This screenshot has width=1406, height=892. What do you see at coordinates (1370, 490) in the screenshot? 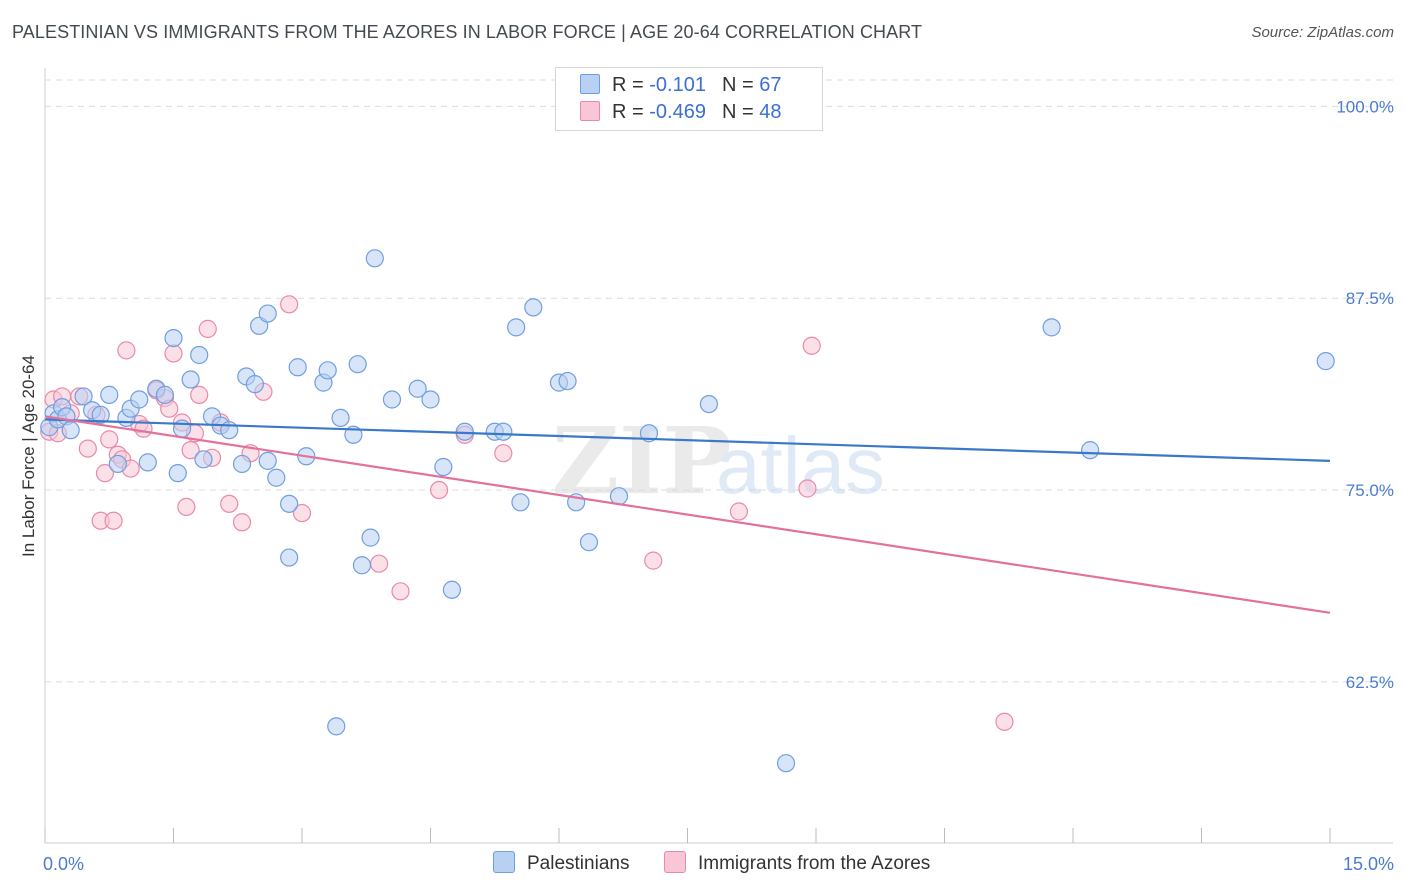
I see `y-tick-label: 75.0%` at bounding box center [1370, 490].